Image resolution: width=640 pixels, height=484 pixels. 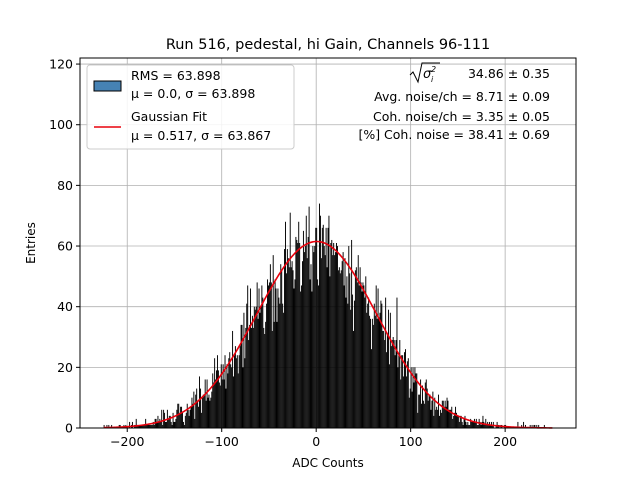 I want to click on sqrt-sigma-symbol: σ 2 i, so click(x=424, y=73).